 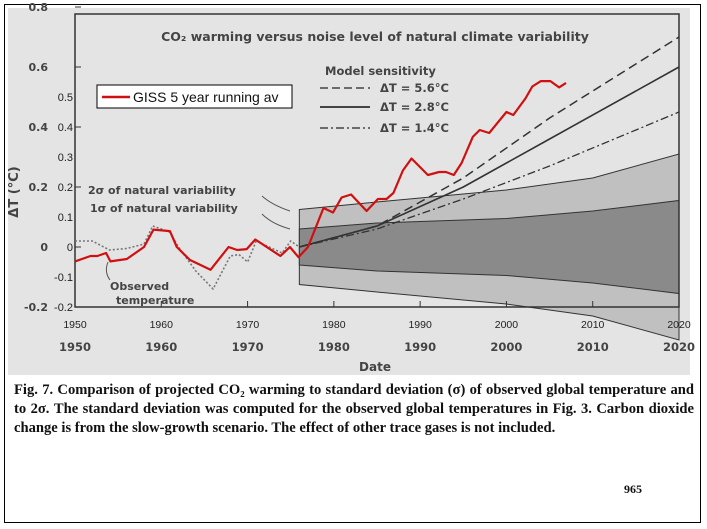 I want to click on overlay-x-tick-label: 2010, so click(x=593, y=325).